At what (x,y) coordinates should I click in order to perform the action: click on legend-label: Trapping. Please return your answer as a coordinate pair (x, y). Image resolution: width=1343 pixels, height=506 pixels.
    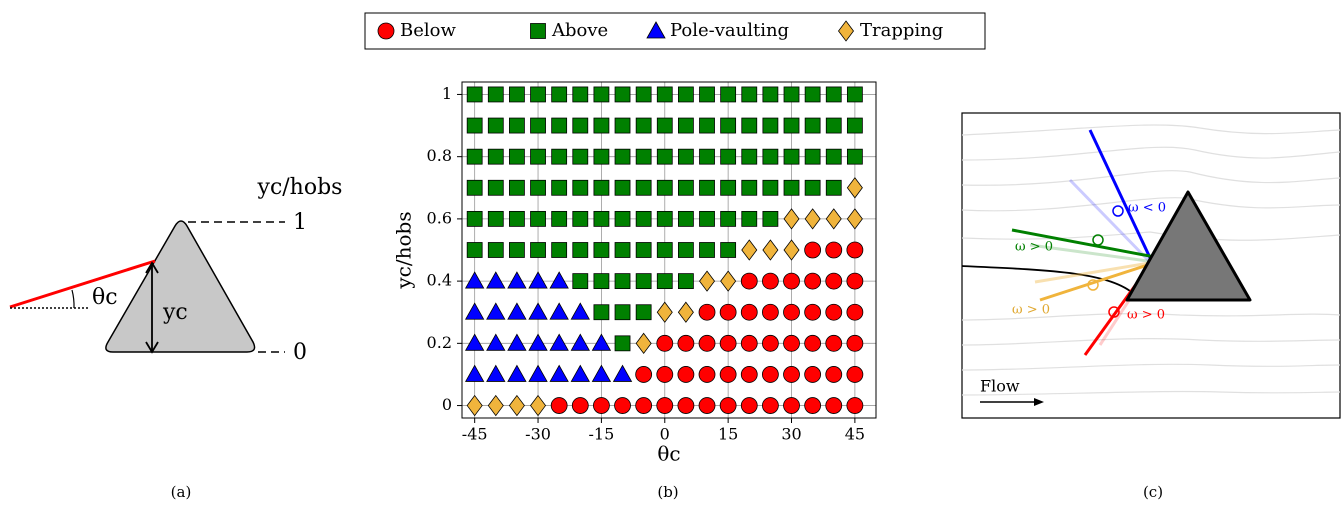
    Looking at the image, I should click on (901, 30).